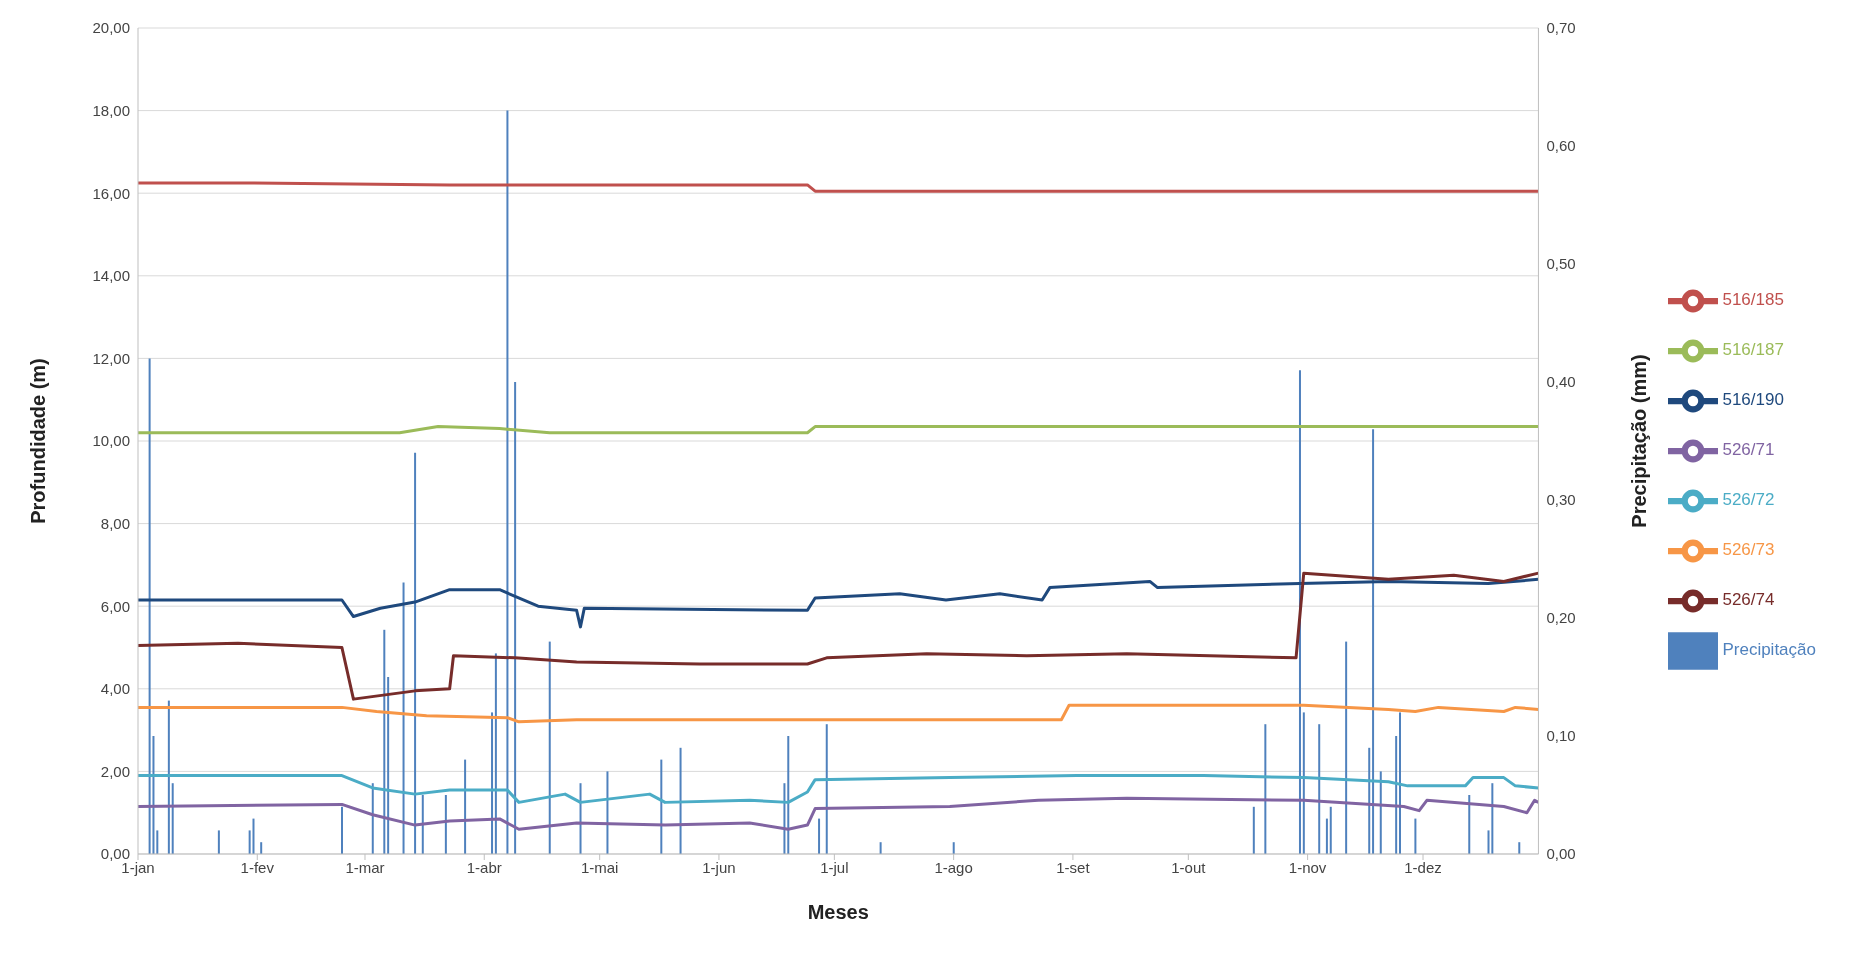 The width and height of the screenshot is (1868, 956). I want to click on y-tick-label: 20,00, so click(111, 28).